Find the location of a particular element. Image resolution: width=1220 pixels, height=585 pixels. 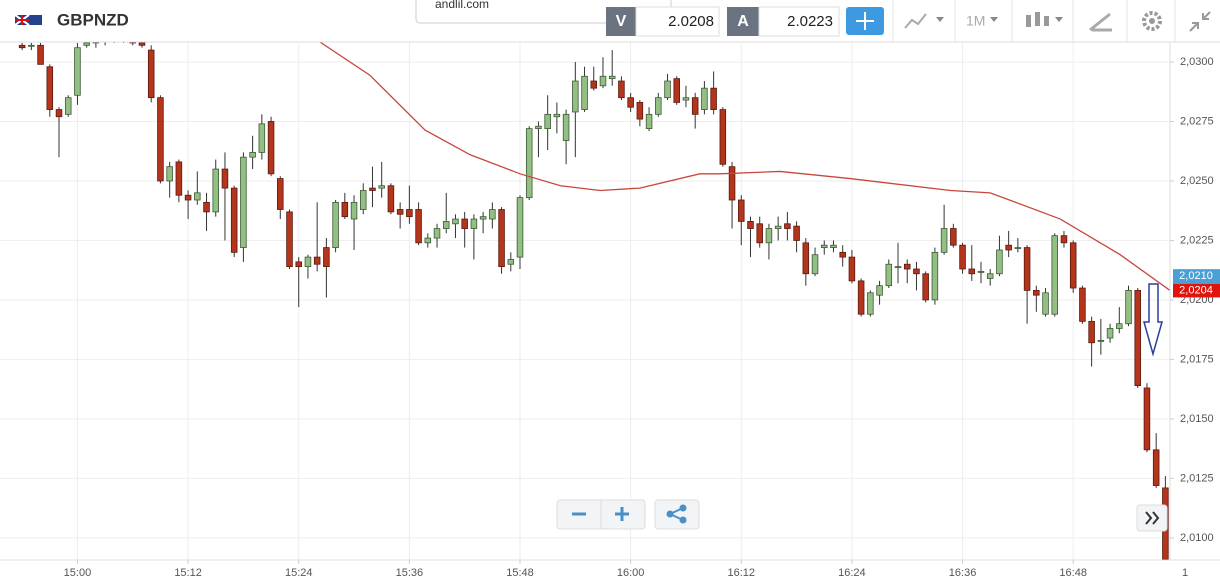

price-label-box is located at coordinates (1196, 276).